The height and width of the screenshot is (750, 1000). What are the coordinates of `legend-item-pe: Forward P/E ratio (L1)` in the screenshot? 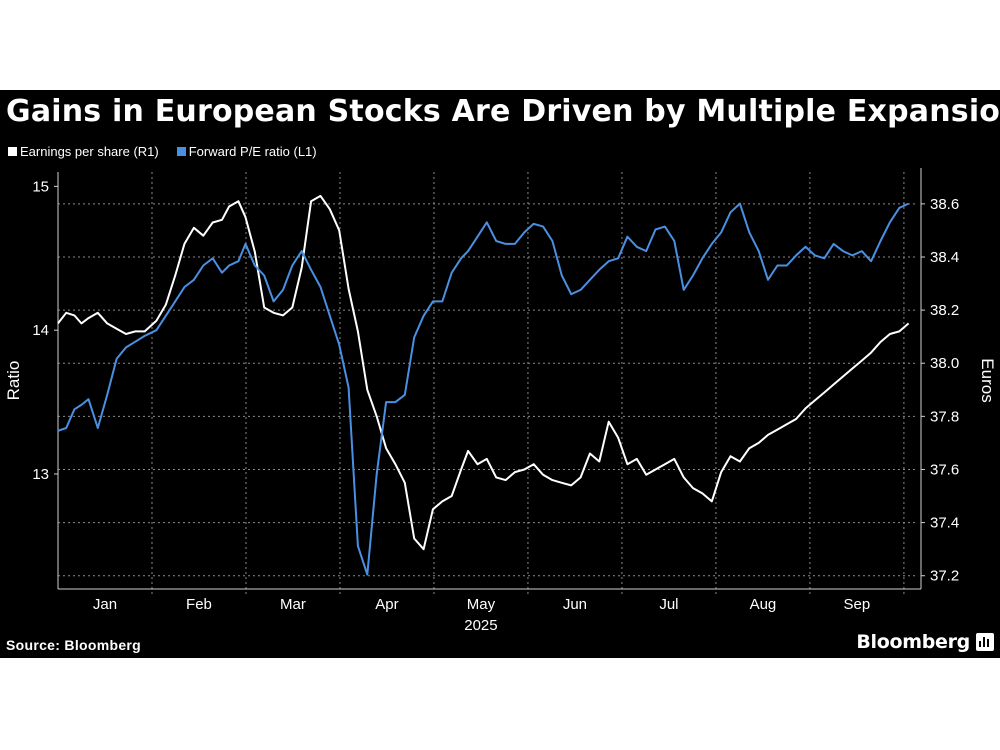 It's located at (246, 151).